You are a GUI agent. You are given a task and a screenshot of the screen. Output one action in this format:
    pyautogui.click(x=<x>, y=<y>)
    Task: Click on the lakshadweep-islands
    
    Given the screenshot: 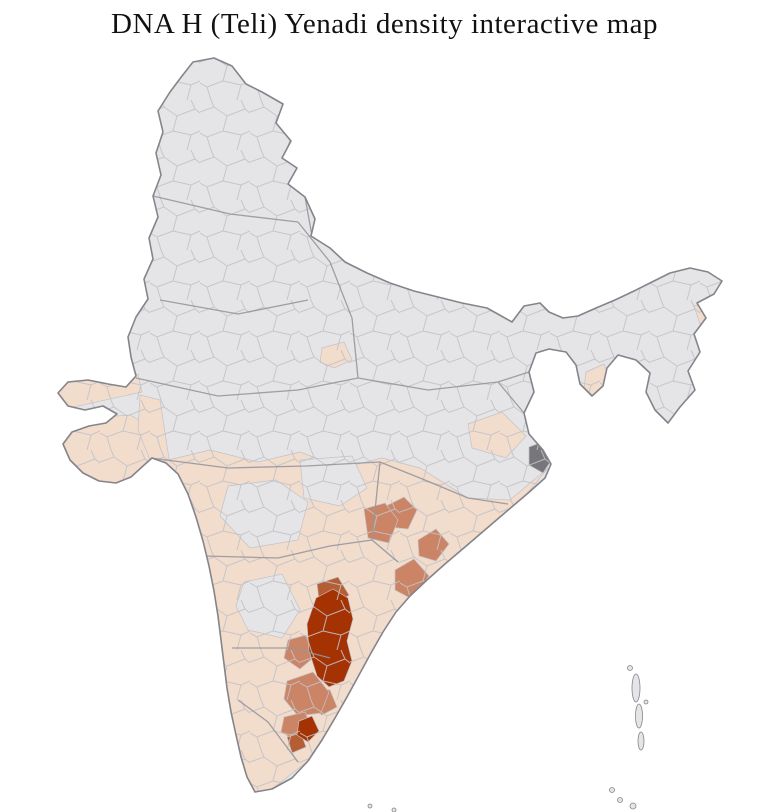 What is the action you would take?
    pyautogui.click(x=382, y=807)
    